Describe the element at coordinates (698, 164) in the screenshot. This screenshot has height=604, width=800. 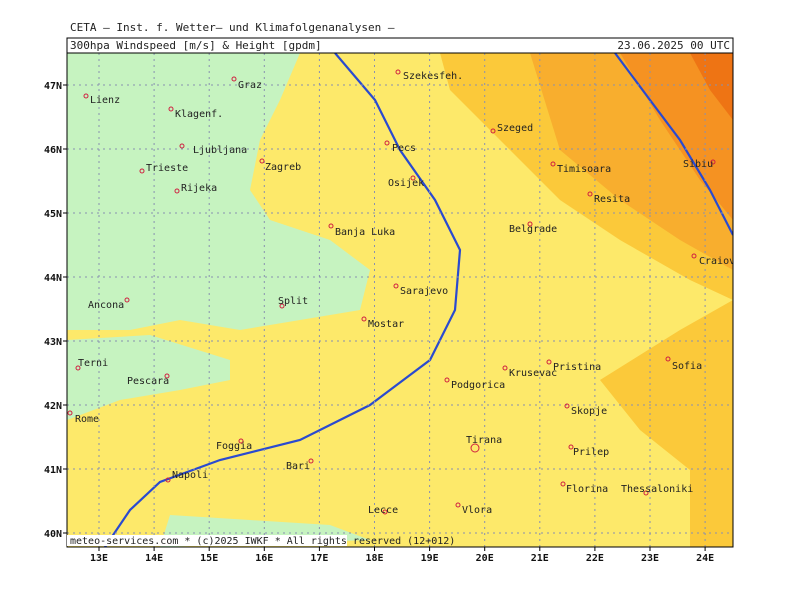
I see `city-label: Sibiu` at that location.